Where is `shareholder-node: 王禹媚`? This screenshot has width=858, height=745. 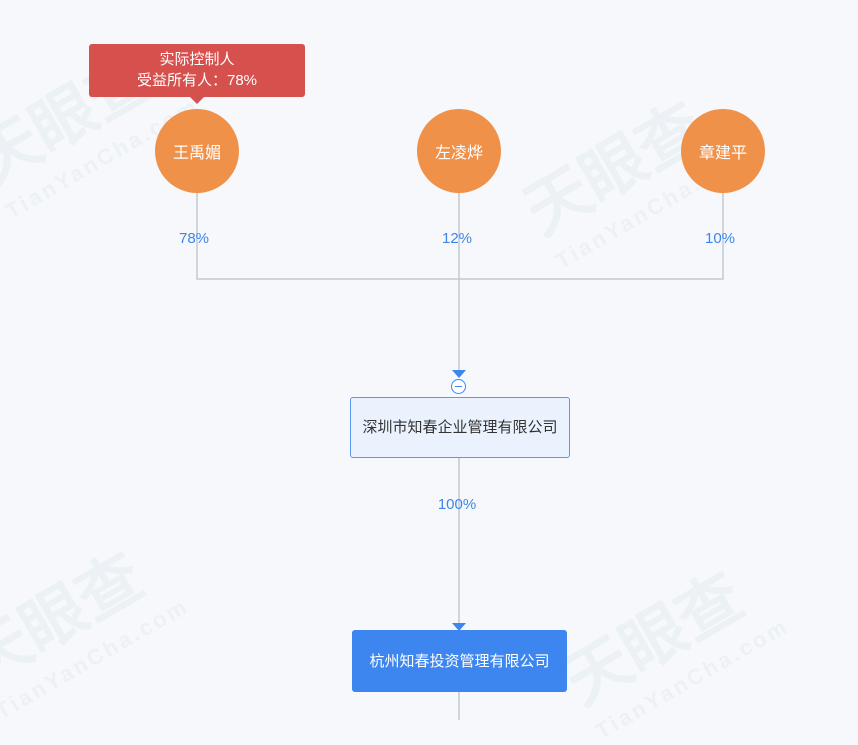 shareholder-node: 王禹媚 is located at coordinates (197, 151).